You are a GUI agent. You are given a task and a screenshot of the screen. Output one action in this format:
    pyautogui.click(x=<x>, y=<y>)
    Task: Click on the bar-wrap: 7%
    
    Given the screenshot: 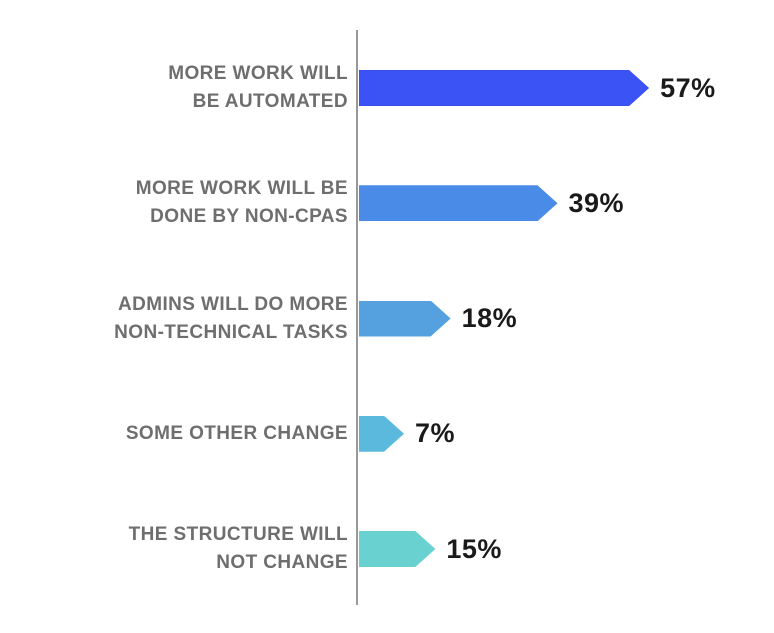 What is the action you would take?
    pyautogui.click(x=407, y=434)
    